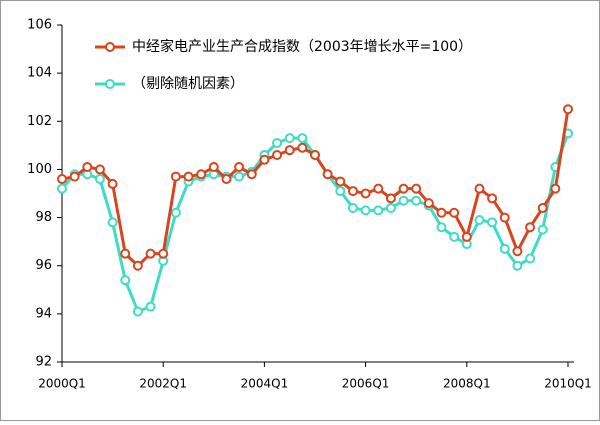  Describe the element at coordinates (366, 384) in the screenshot. I see `x-tick-label: 2006Q1` at that location.